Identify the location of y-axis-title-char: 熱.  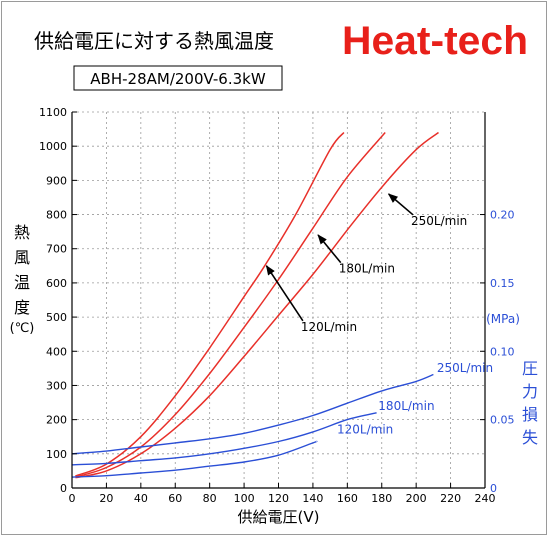
(22, 232).